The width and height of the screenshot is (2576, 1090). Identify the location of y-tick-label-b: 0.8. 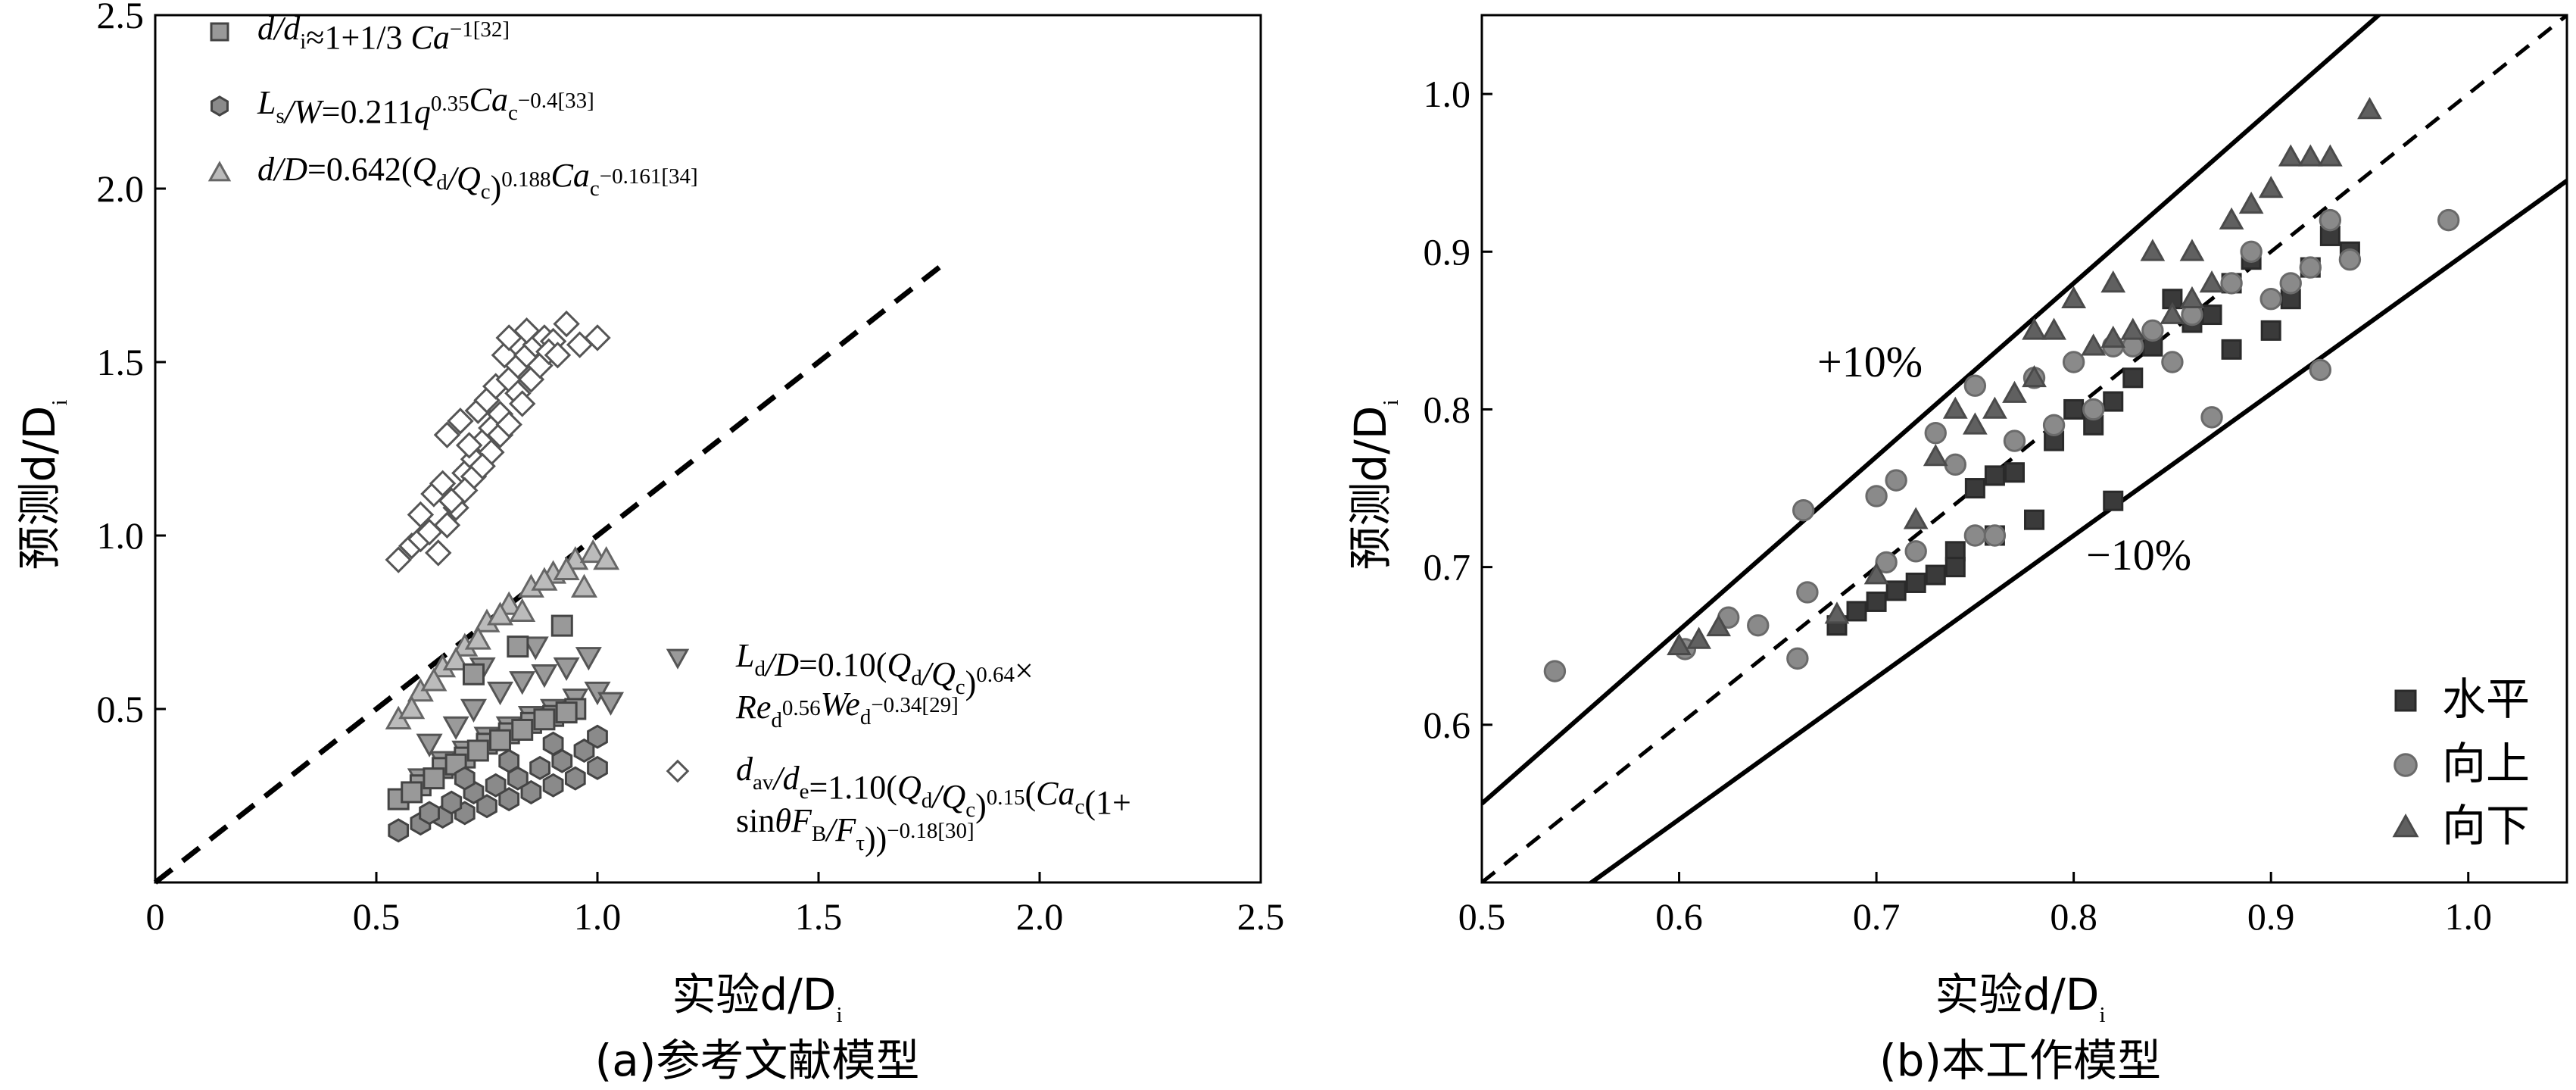
(1447, 409).